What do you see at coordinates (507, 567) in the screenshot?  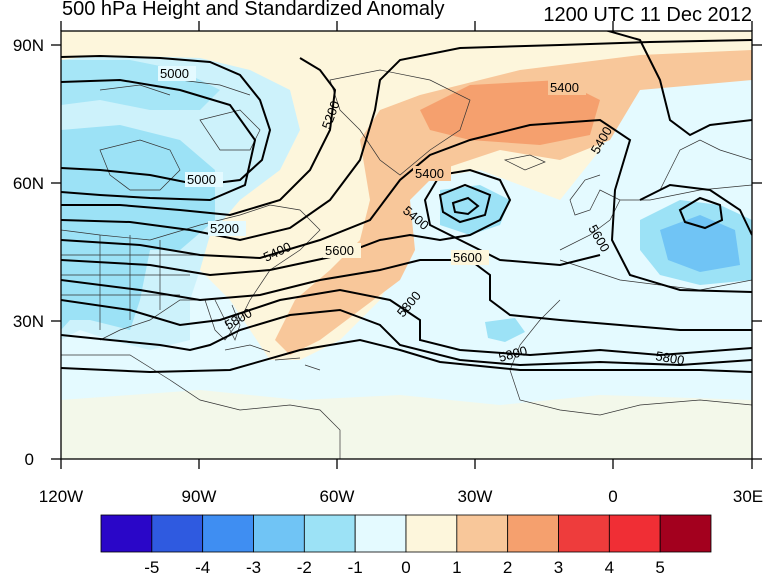 I see `colorbar-label: 2` at bounding box center [507, 567].